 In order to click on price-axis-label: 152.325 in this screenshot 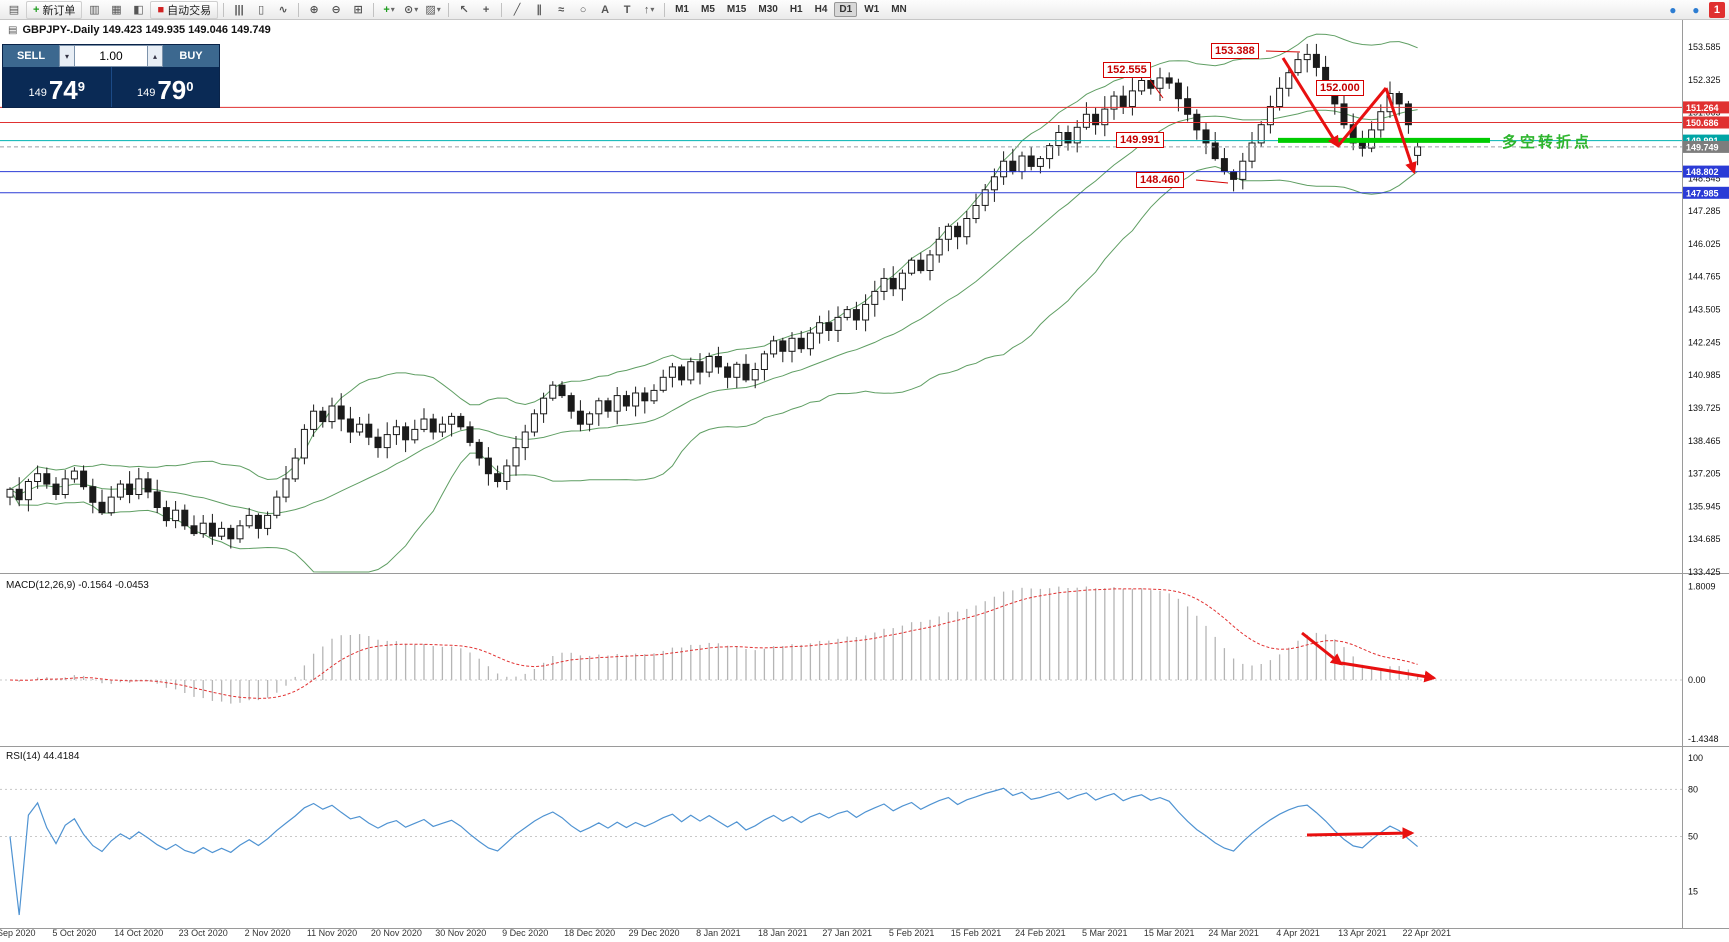, I will do `click(1704, 80)`.